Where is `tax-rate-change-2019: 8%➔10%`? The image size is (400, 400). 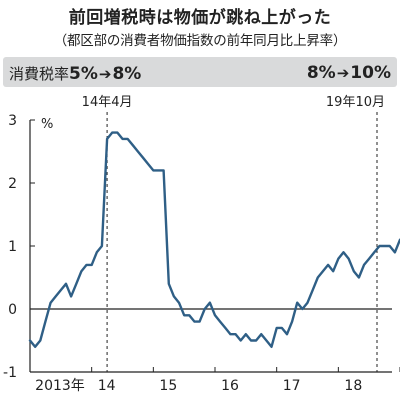 tax-rate-change-2019: 8%➔10% is located at coordinates (349, 73).